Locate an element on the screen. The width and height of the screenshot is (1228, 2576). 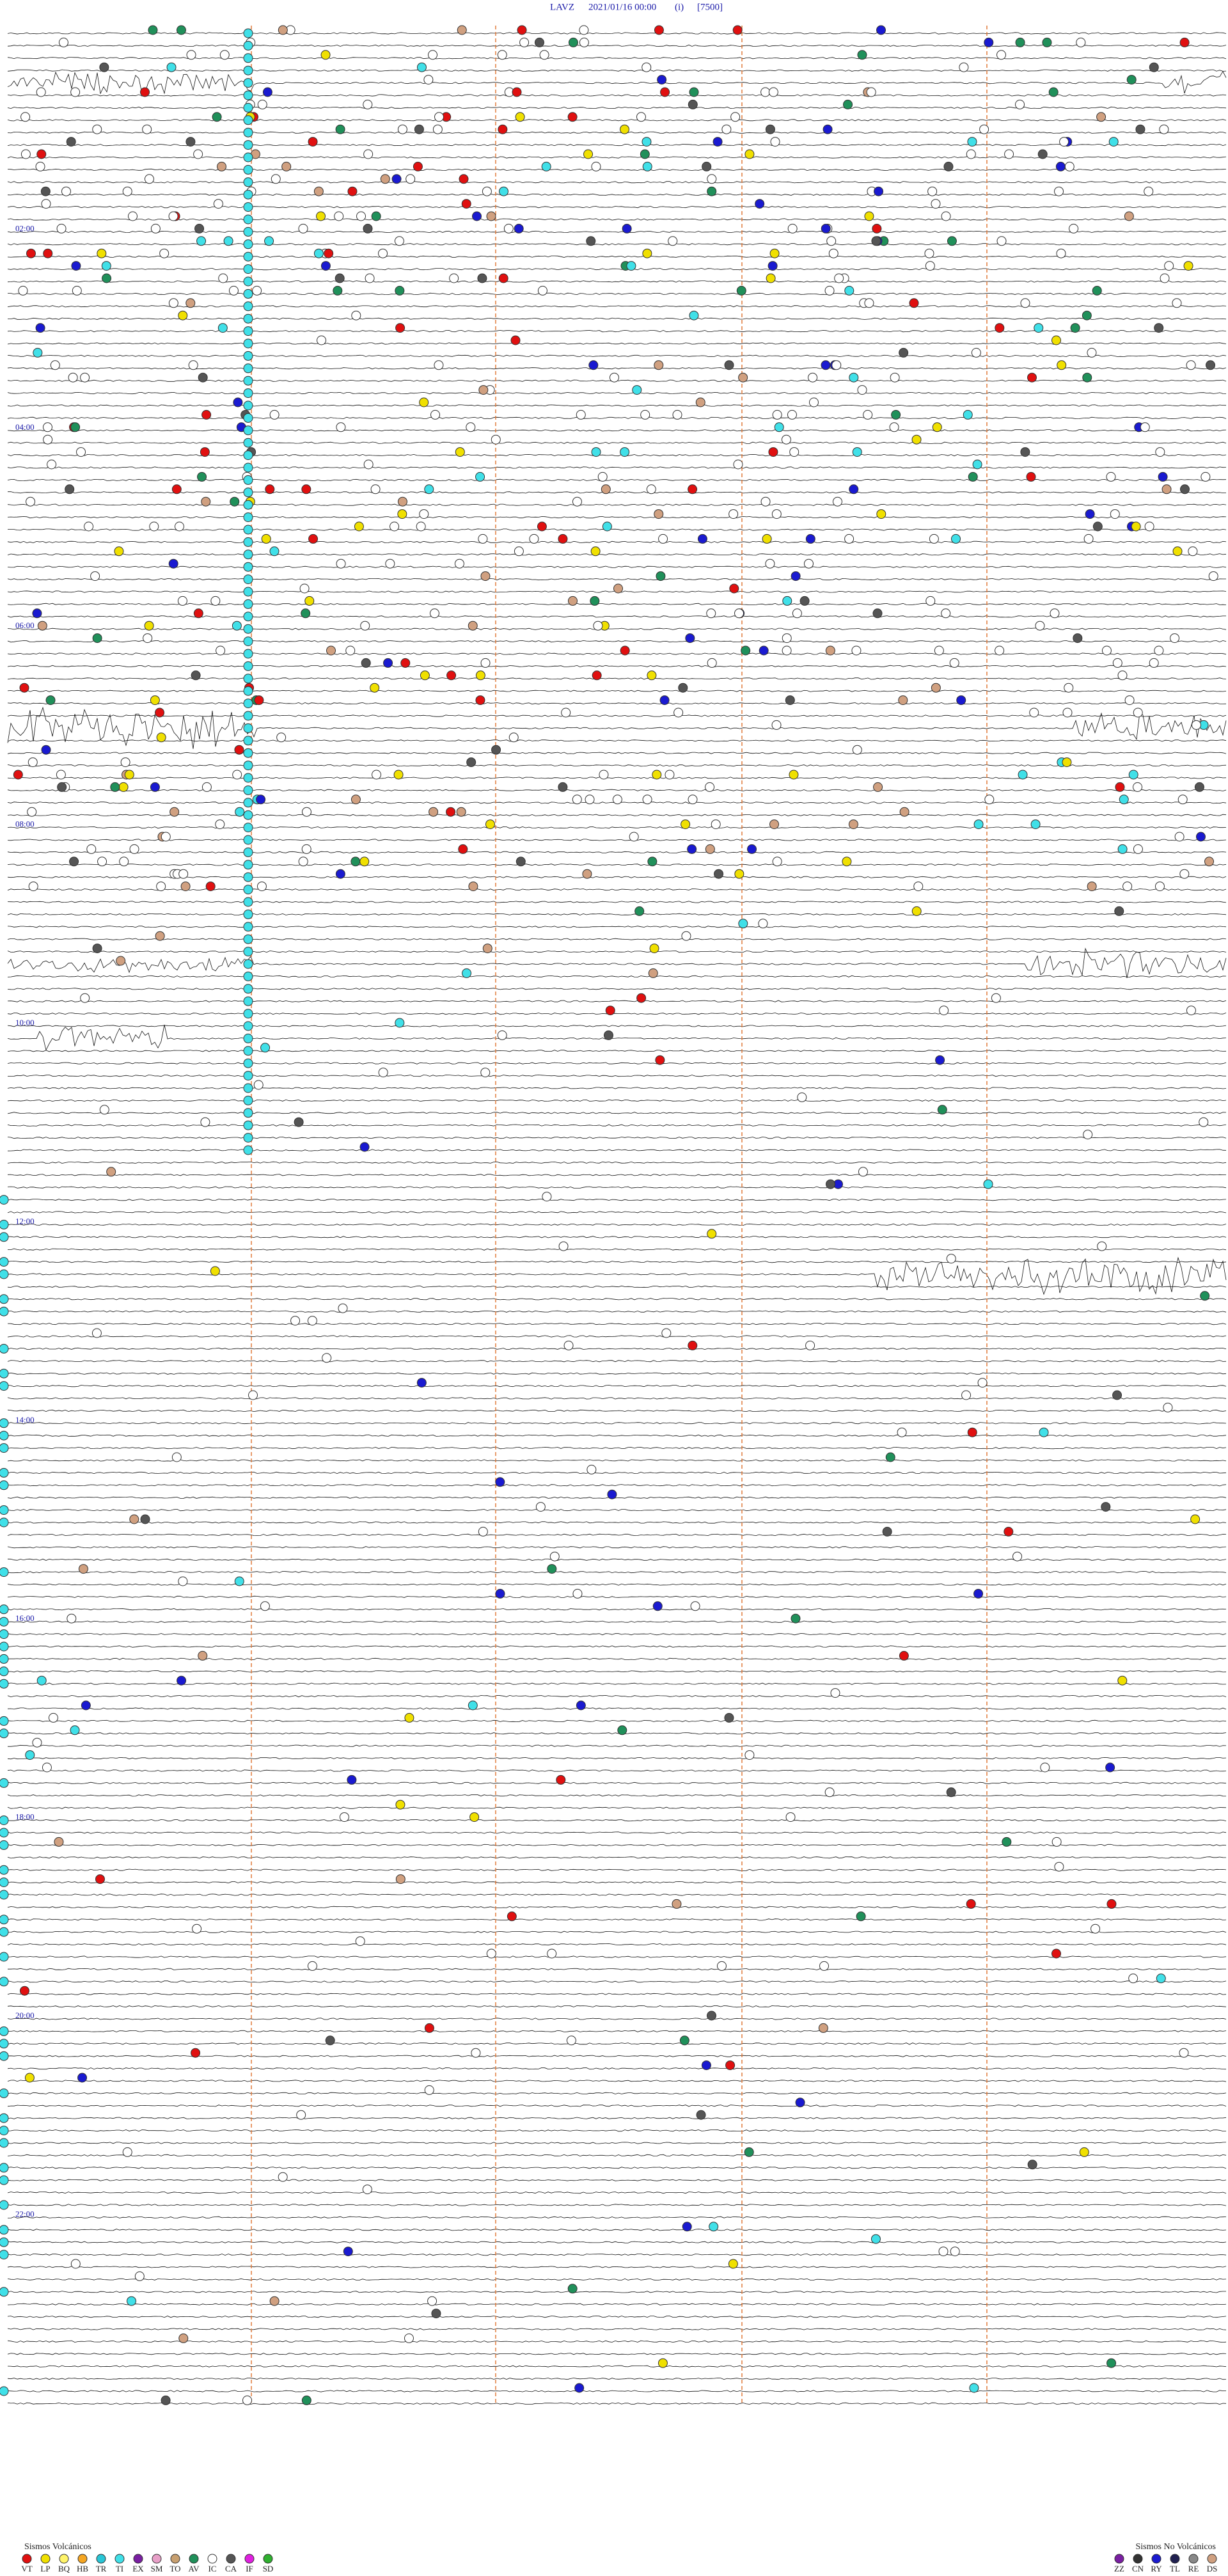
hour-label: 22:00 is located at coordinates (25, 2213).